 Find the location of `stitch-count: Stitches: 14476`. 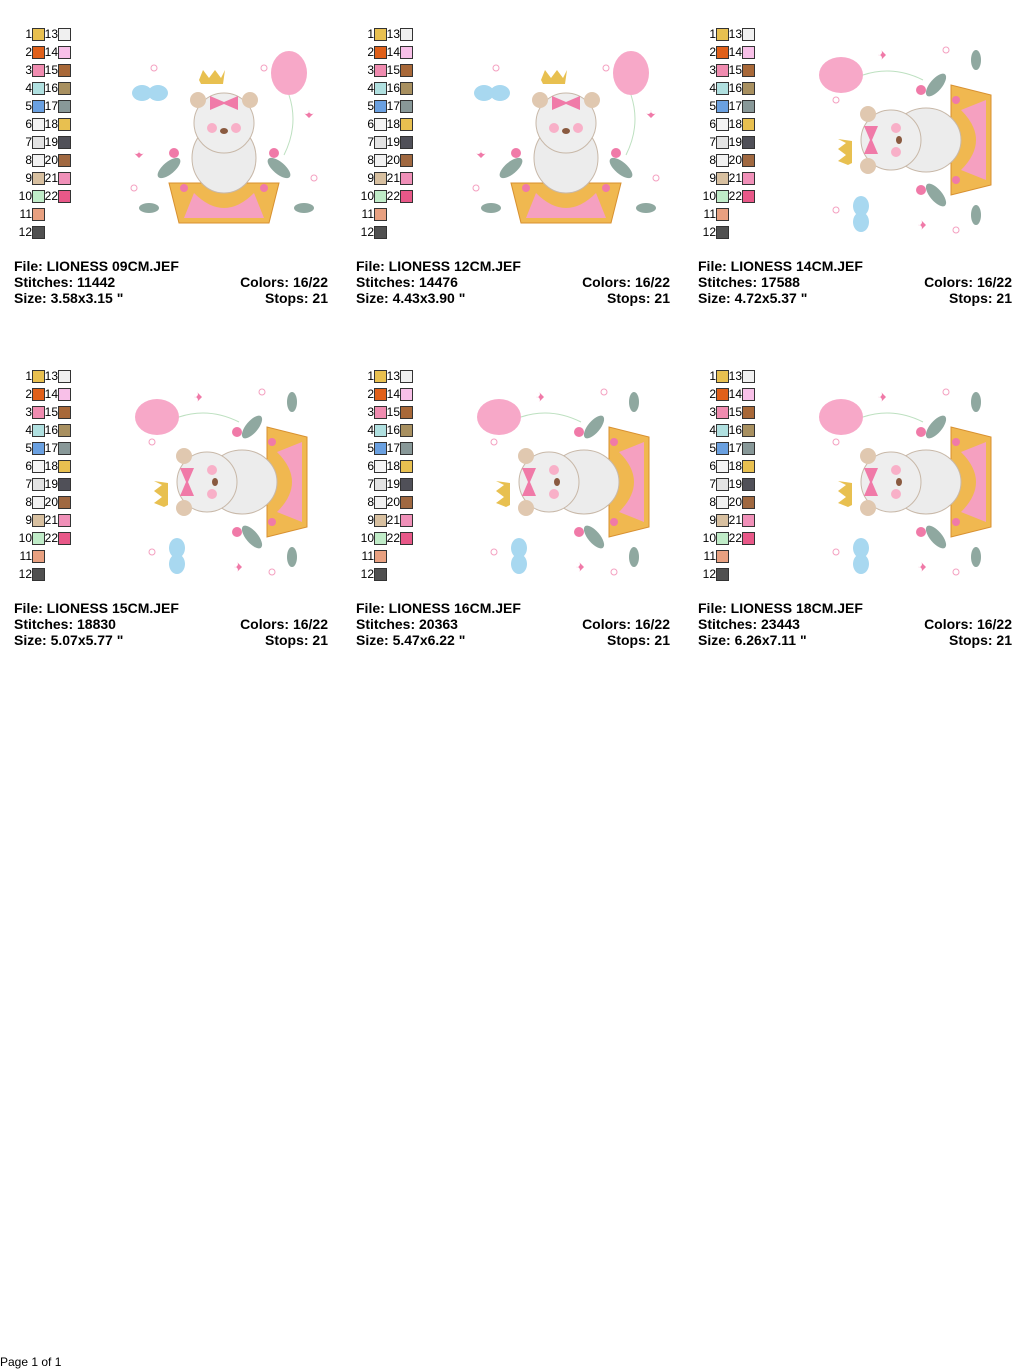

stitch-count: Stitches: 14476 is located at coordinates (407, 282).